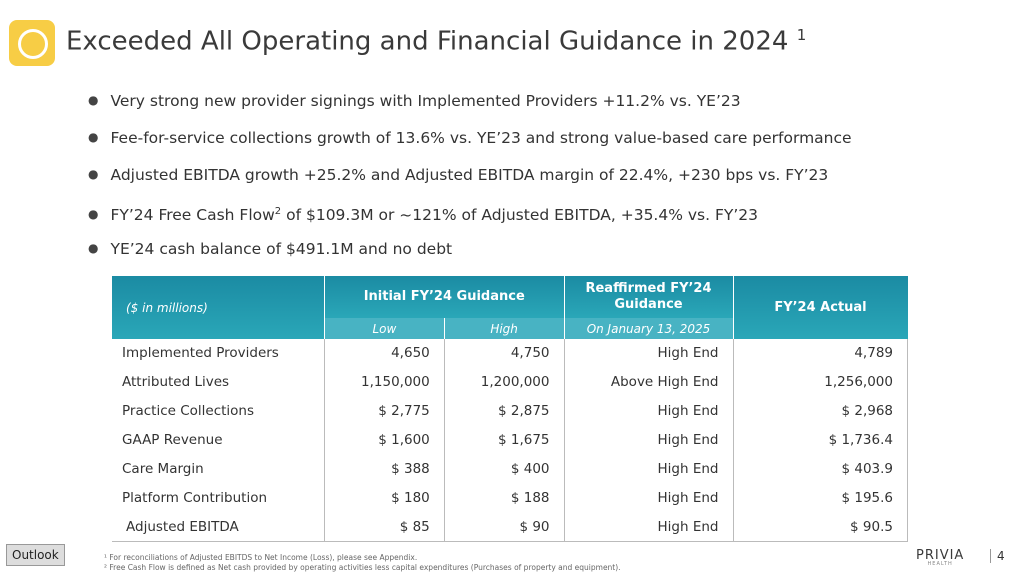 The height and width of the screenshot is (573, 1024). I want to click on row-label: Practice Collections, so click(188, 411).